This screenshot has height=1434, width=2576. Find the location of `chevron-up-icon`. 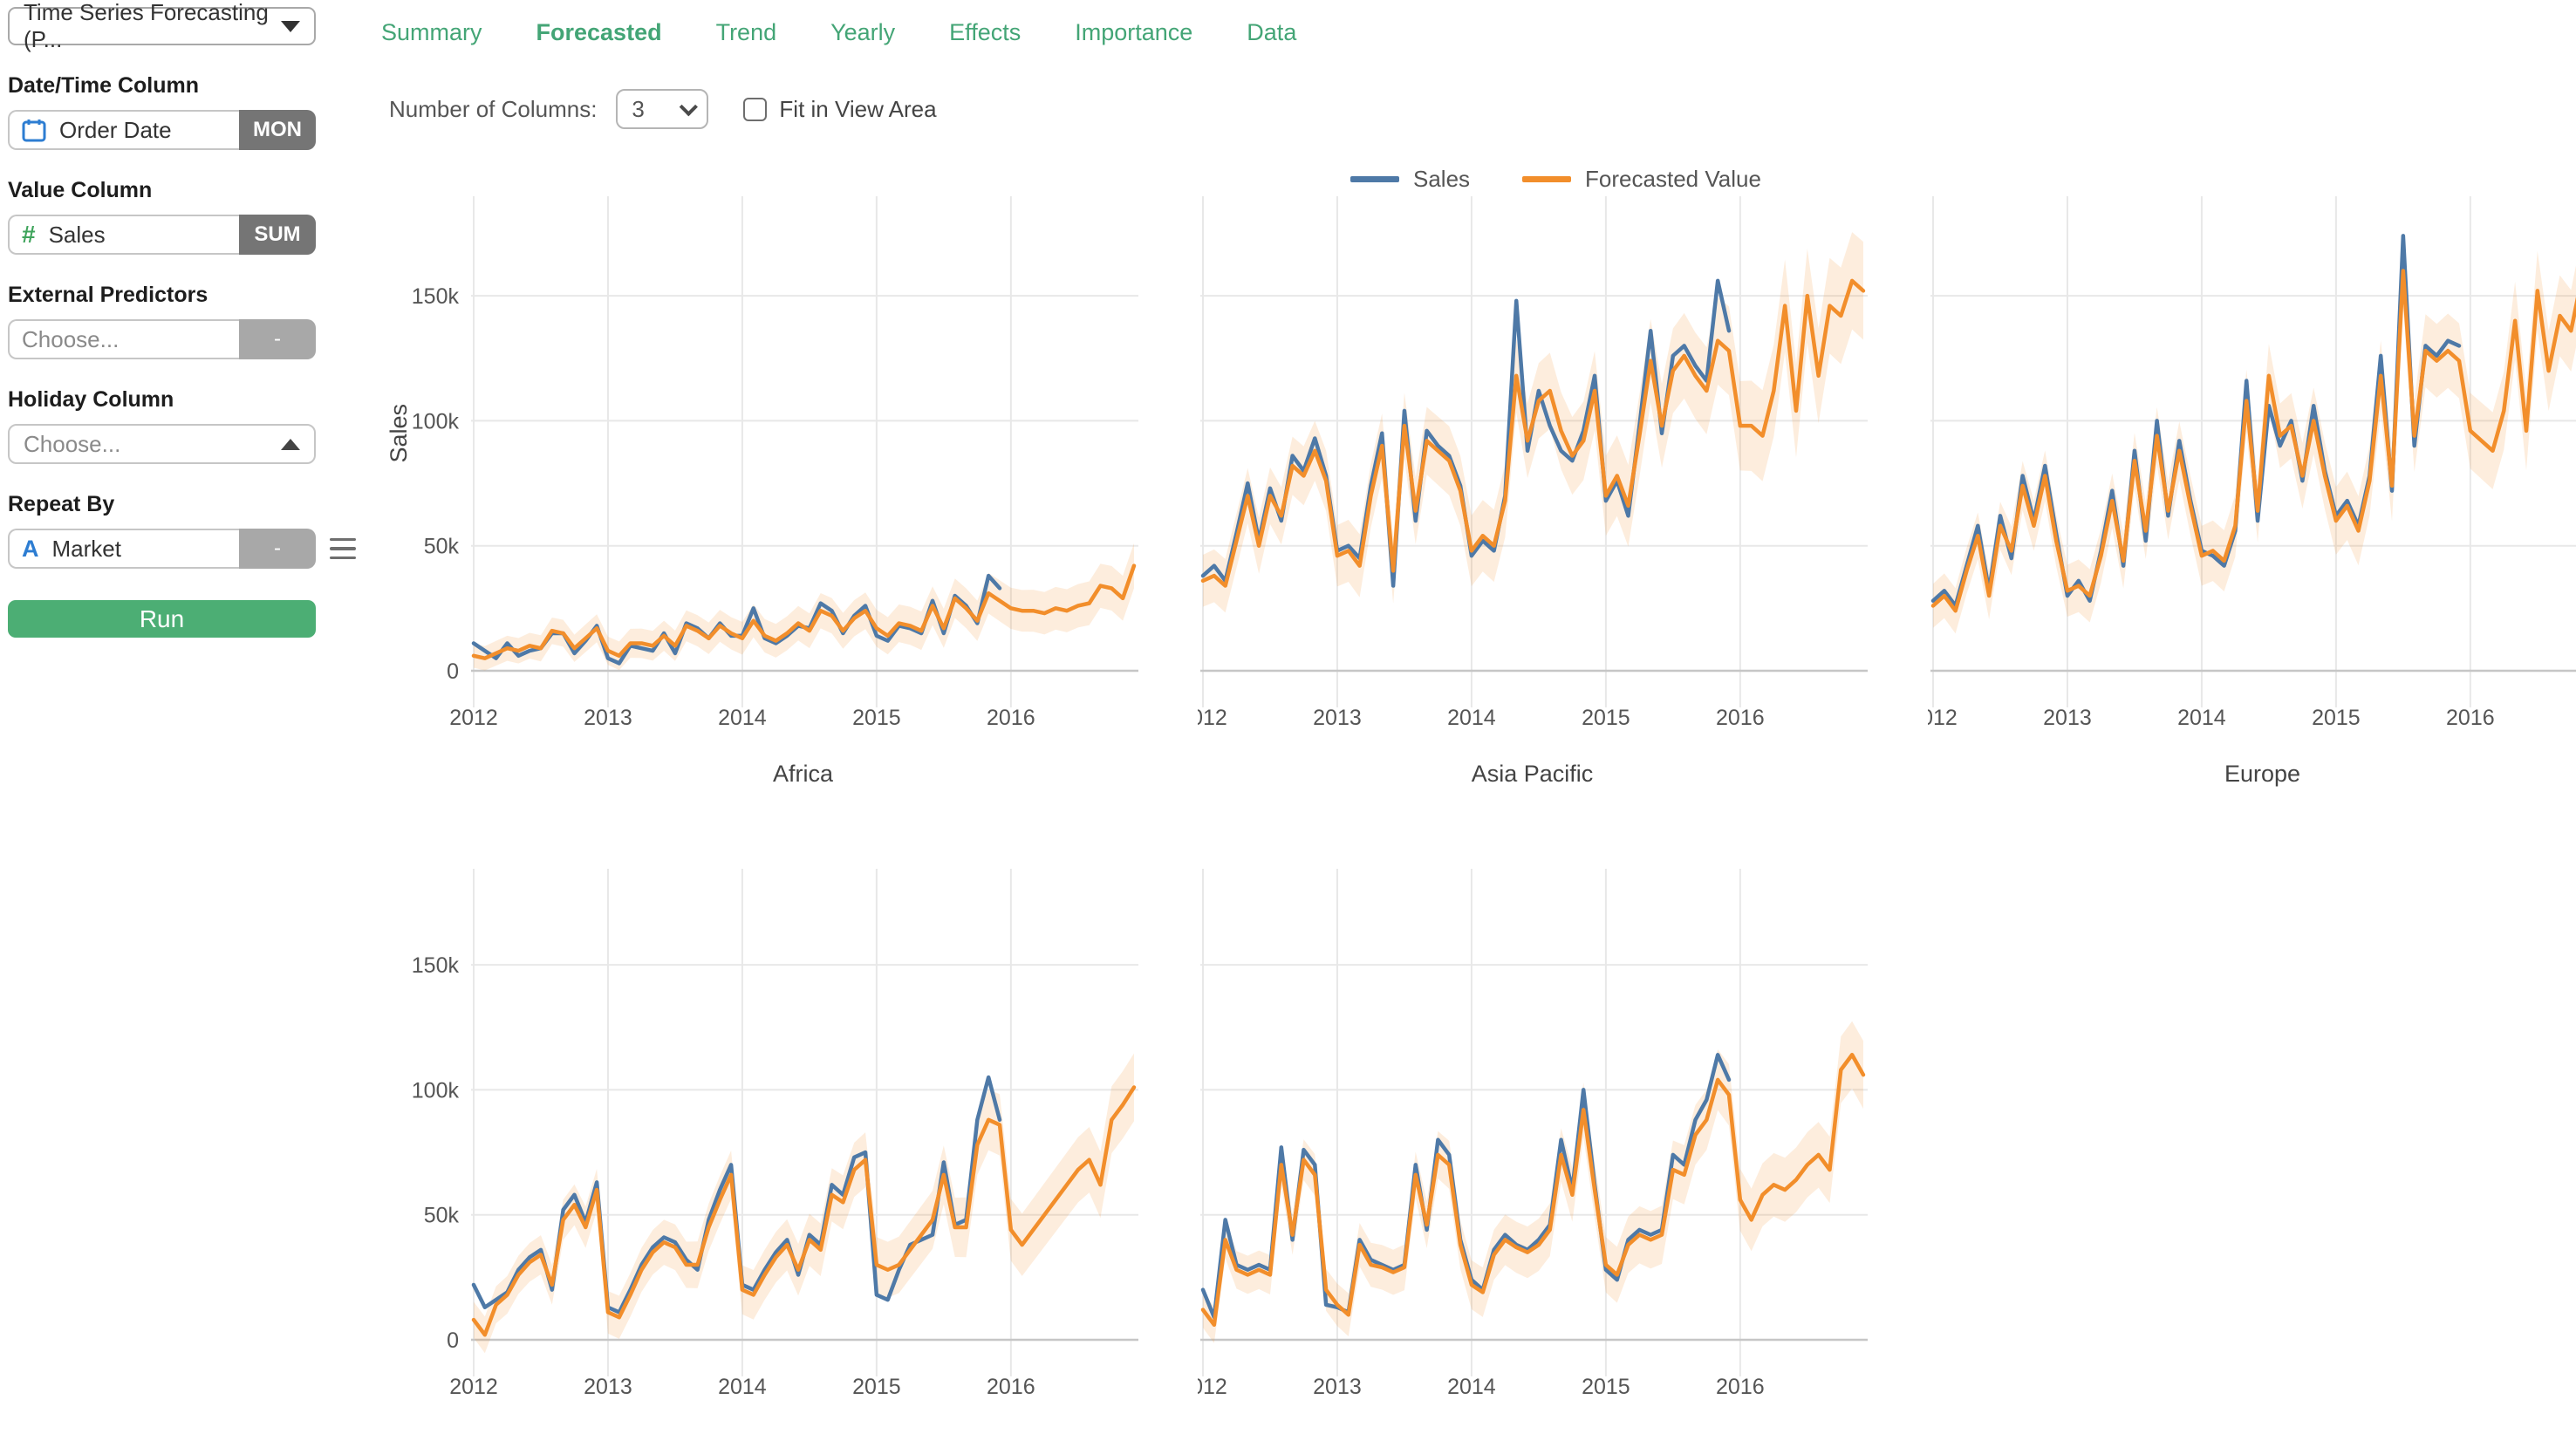

chevron-up-icon is located at coordinates (290, 444).